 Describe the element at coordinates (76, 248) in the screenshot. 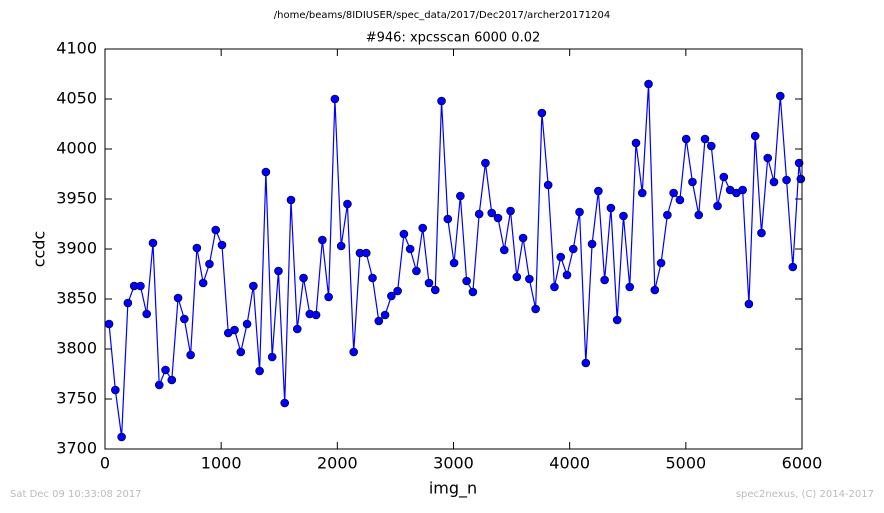

I see `y-tick-label: 3900` at that location.